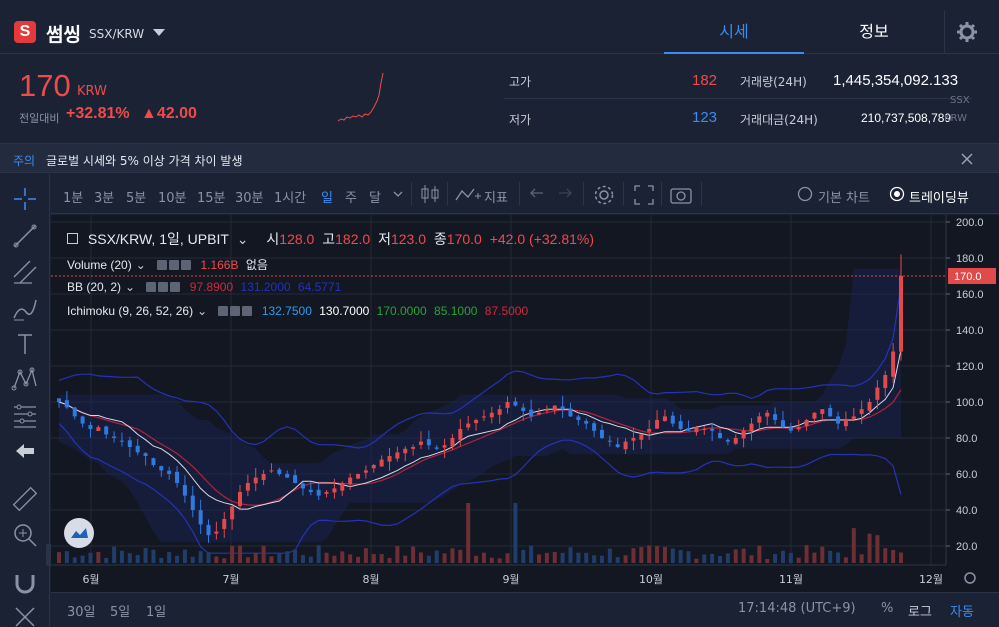 The height and width of the screenshot is (627, 999). Describe the element at coordinates (734, 27) in the screenshot. I see `tab-price: 시세` at that location.